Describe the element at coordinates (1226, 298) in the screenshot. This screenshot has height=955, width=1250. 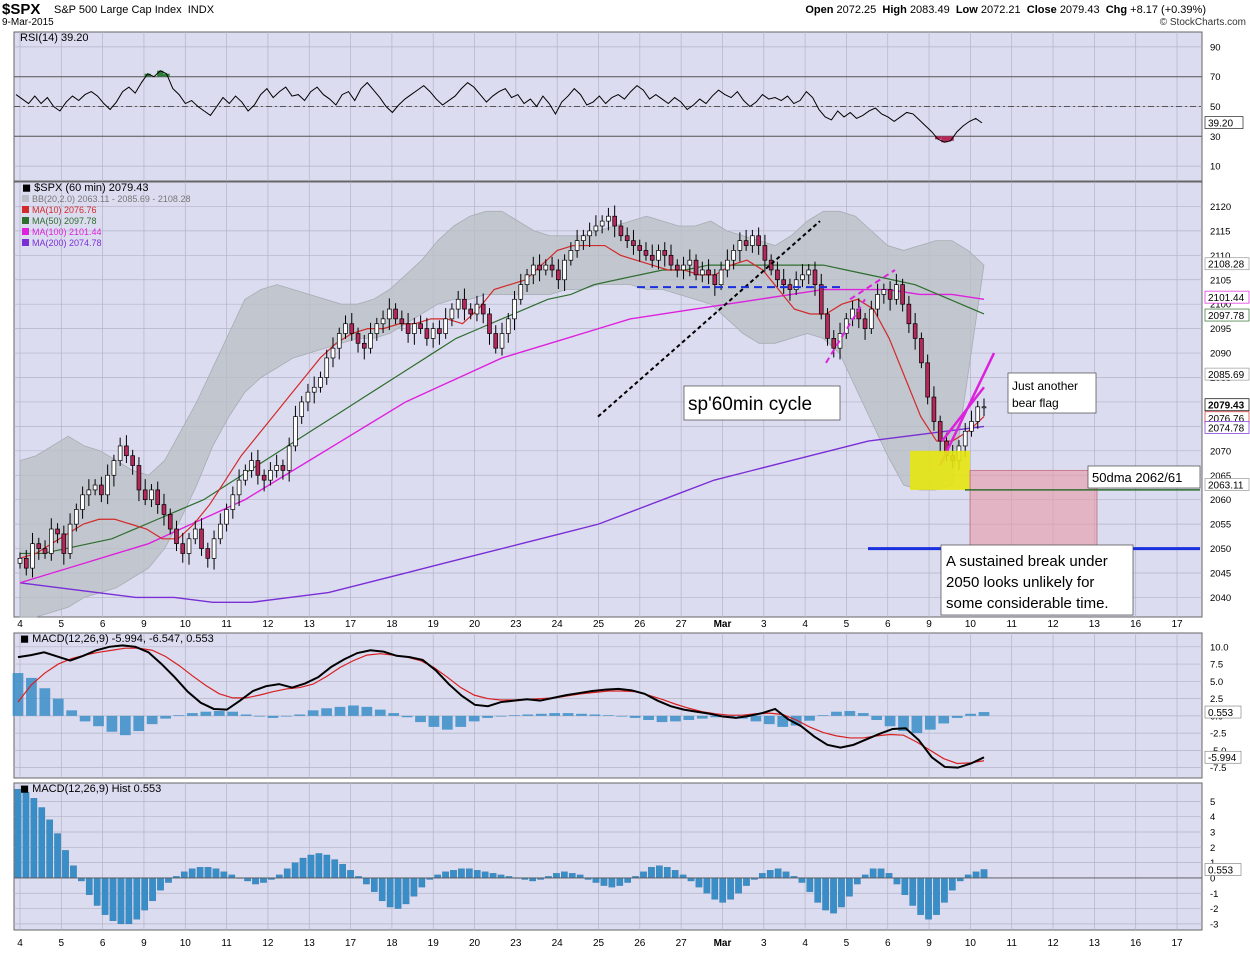
I see `price-right-label: 2101.44` at that location.